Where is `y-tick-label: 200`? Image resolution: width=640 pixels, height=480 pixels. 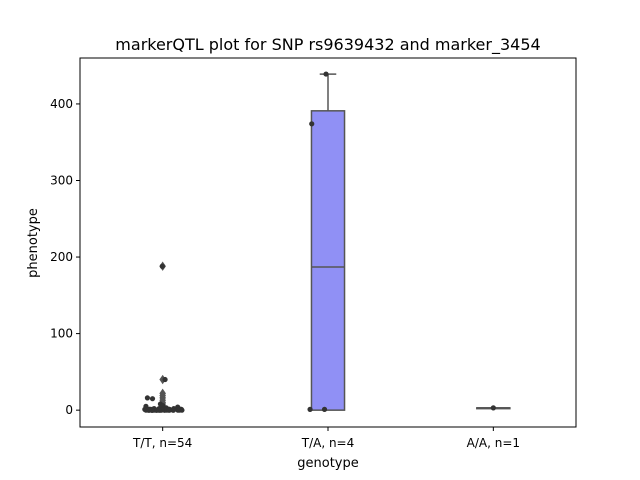 y-tick-label: 200 is located at coordinates (61, 257).